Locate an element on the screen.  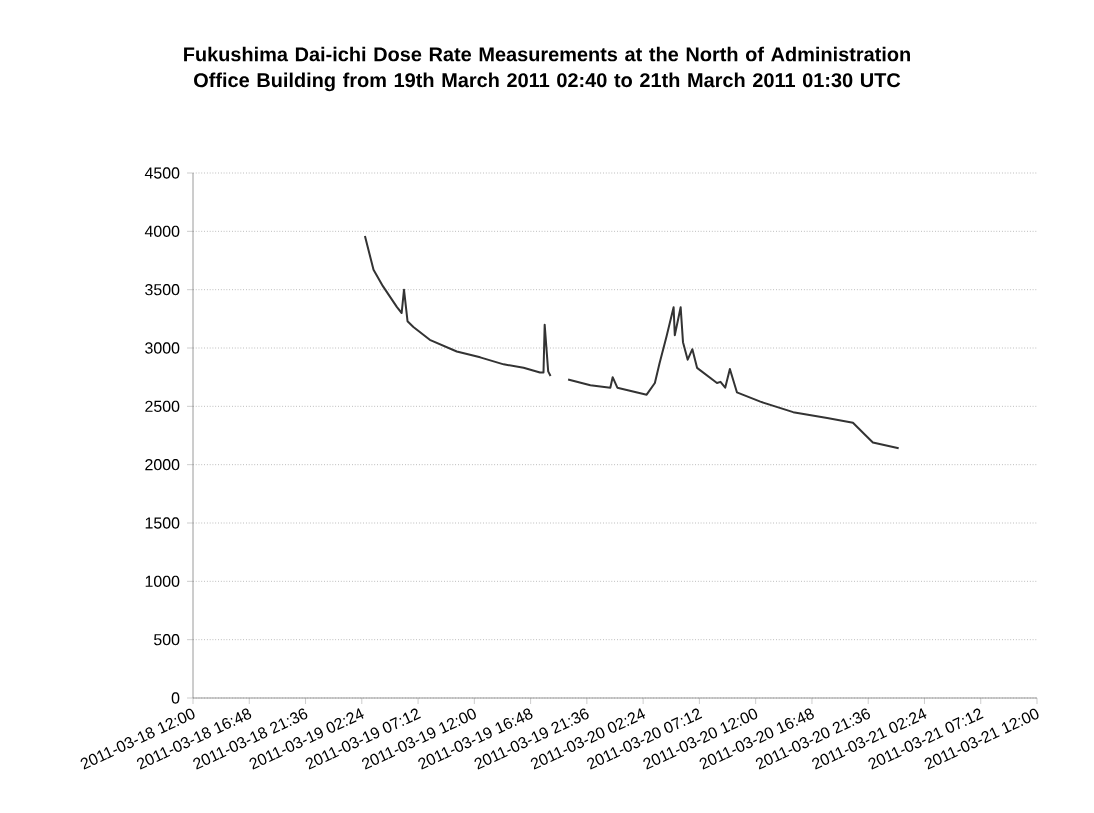
y-tick-label: 500 is located at coordinates (166, 640).